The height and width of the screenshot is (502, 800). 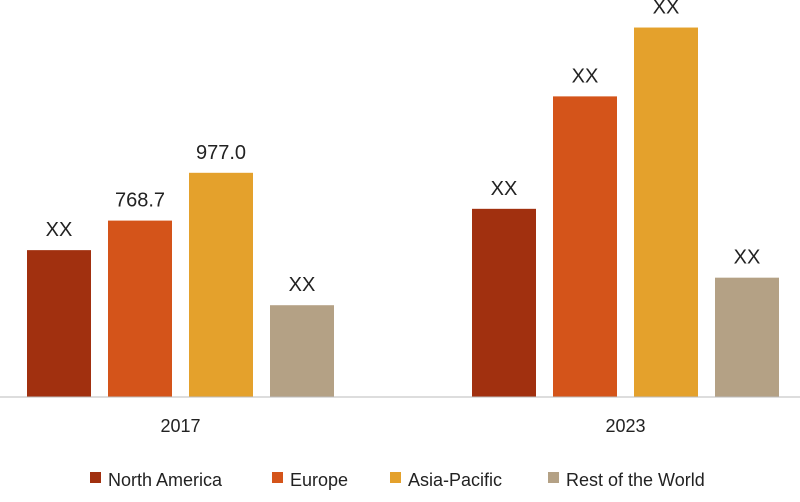 What do you see at coordinates (666, 9) in the screenshot?
I see `value-label-asia-pacific-2023: XX` at bounding box center [666, 9].